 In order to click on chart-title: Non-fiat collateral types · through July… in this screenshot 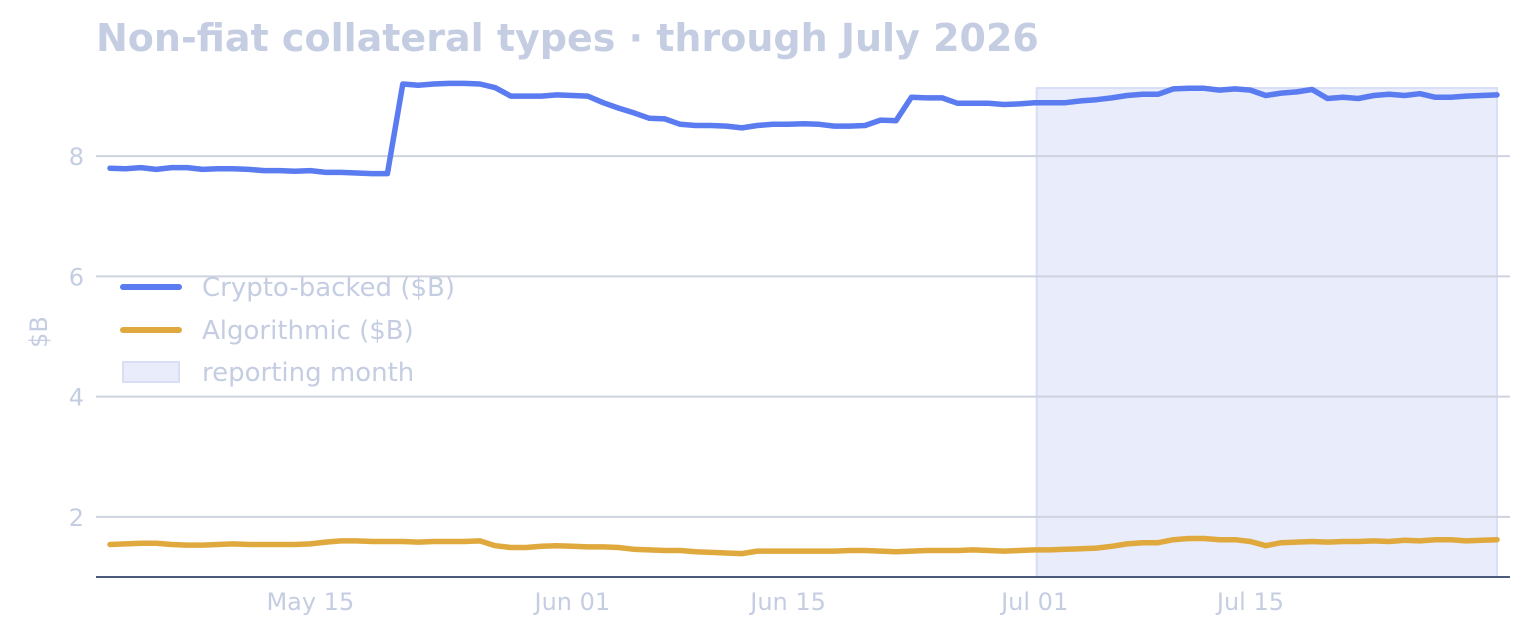, I will do `click(567, 38)`.